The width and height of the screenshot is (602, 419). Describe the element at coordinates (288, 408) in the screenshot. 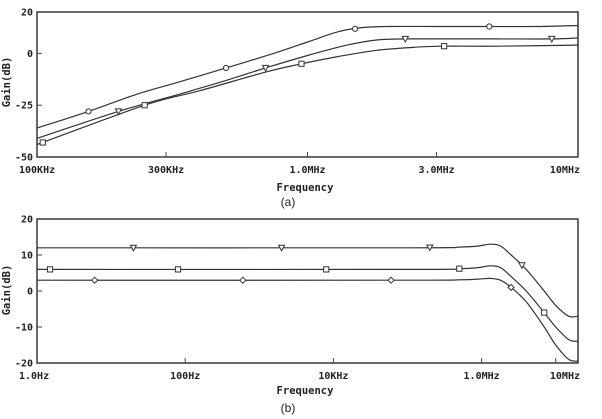

I see `caption-b: (b)` at that location.